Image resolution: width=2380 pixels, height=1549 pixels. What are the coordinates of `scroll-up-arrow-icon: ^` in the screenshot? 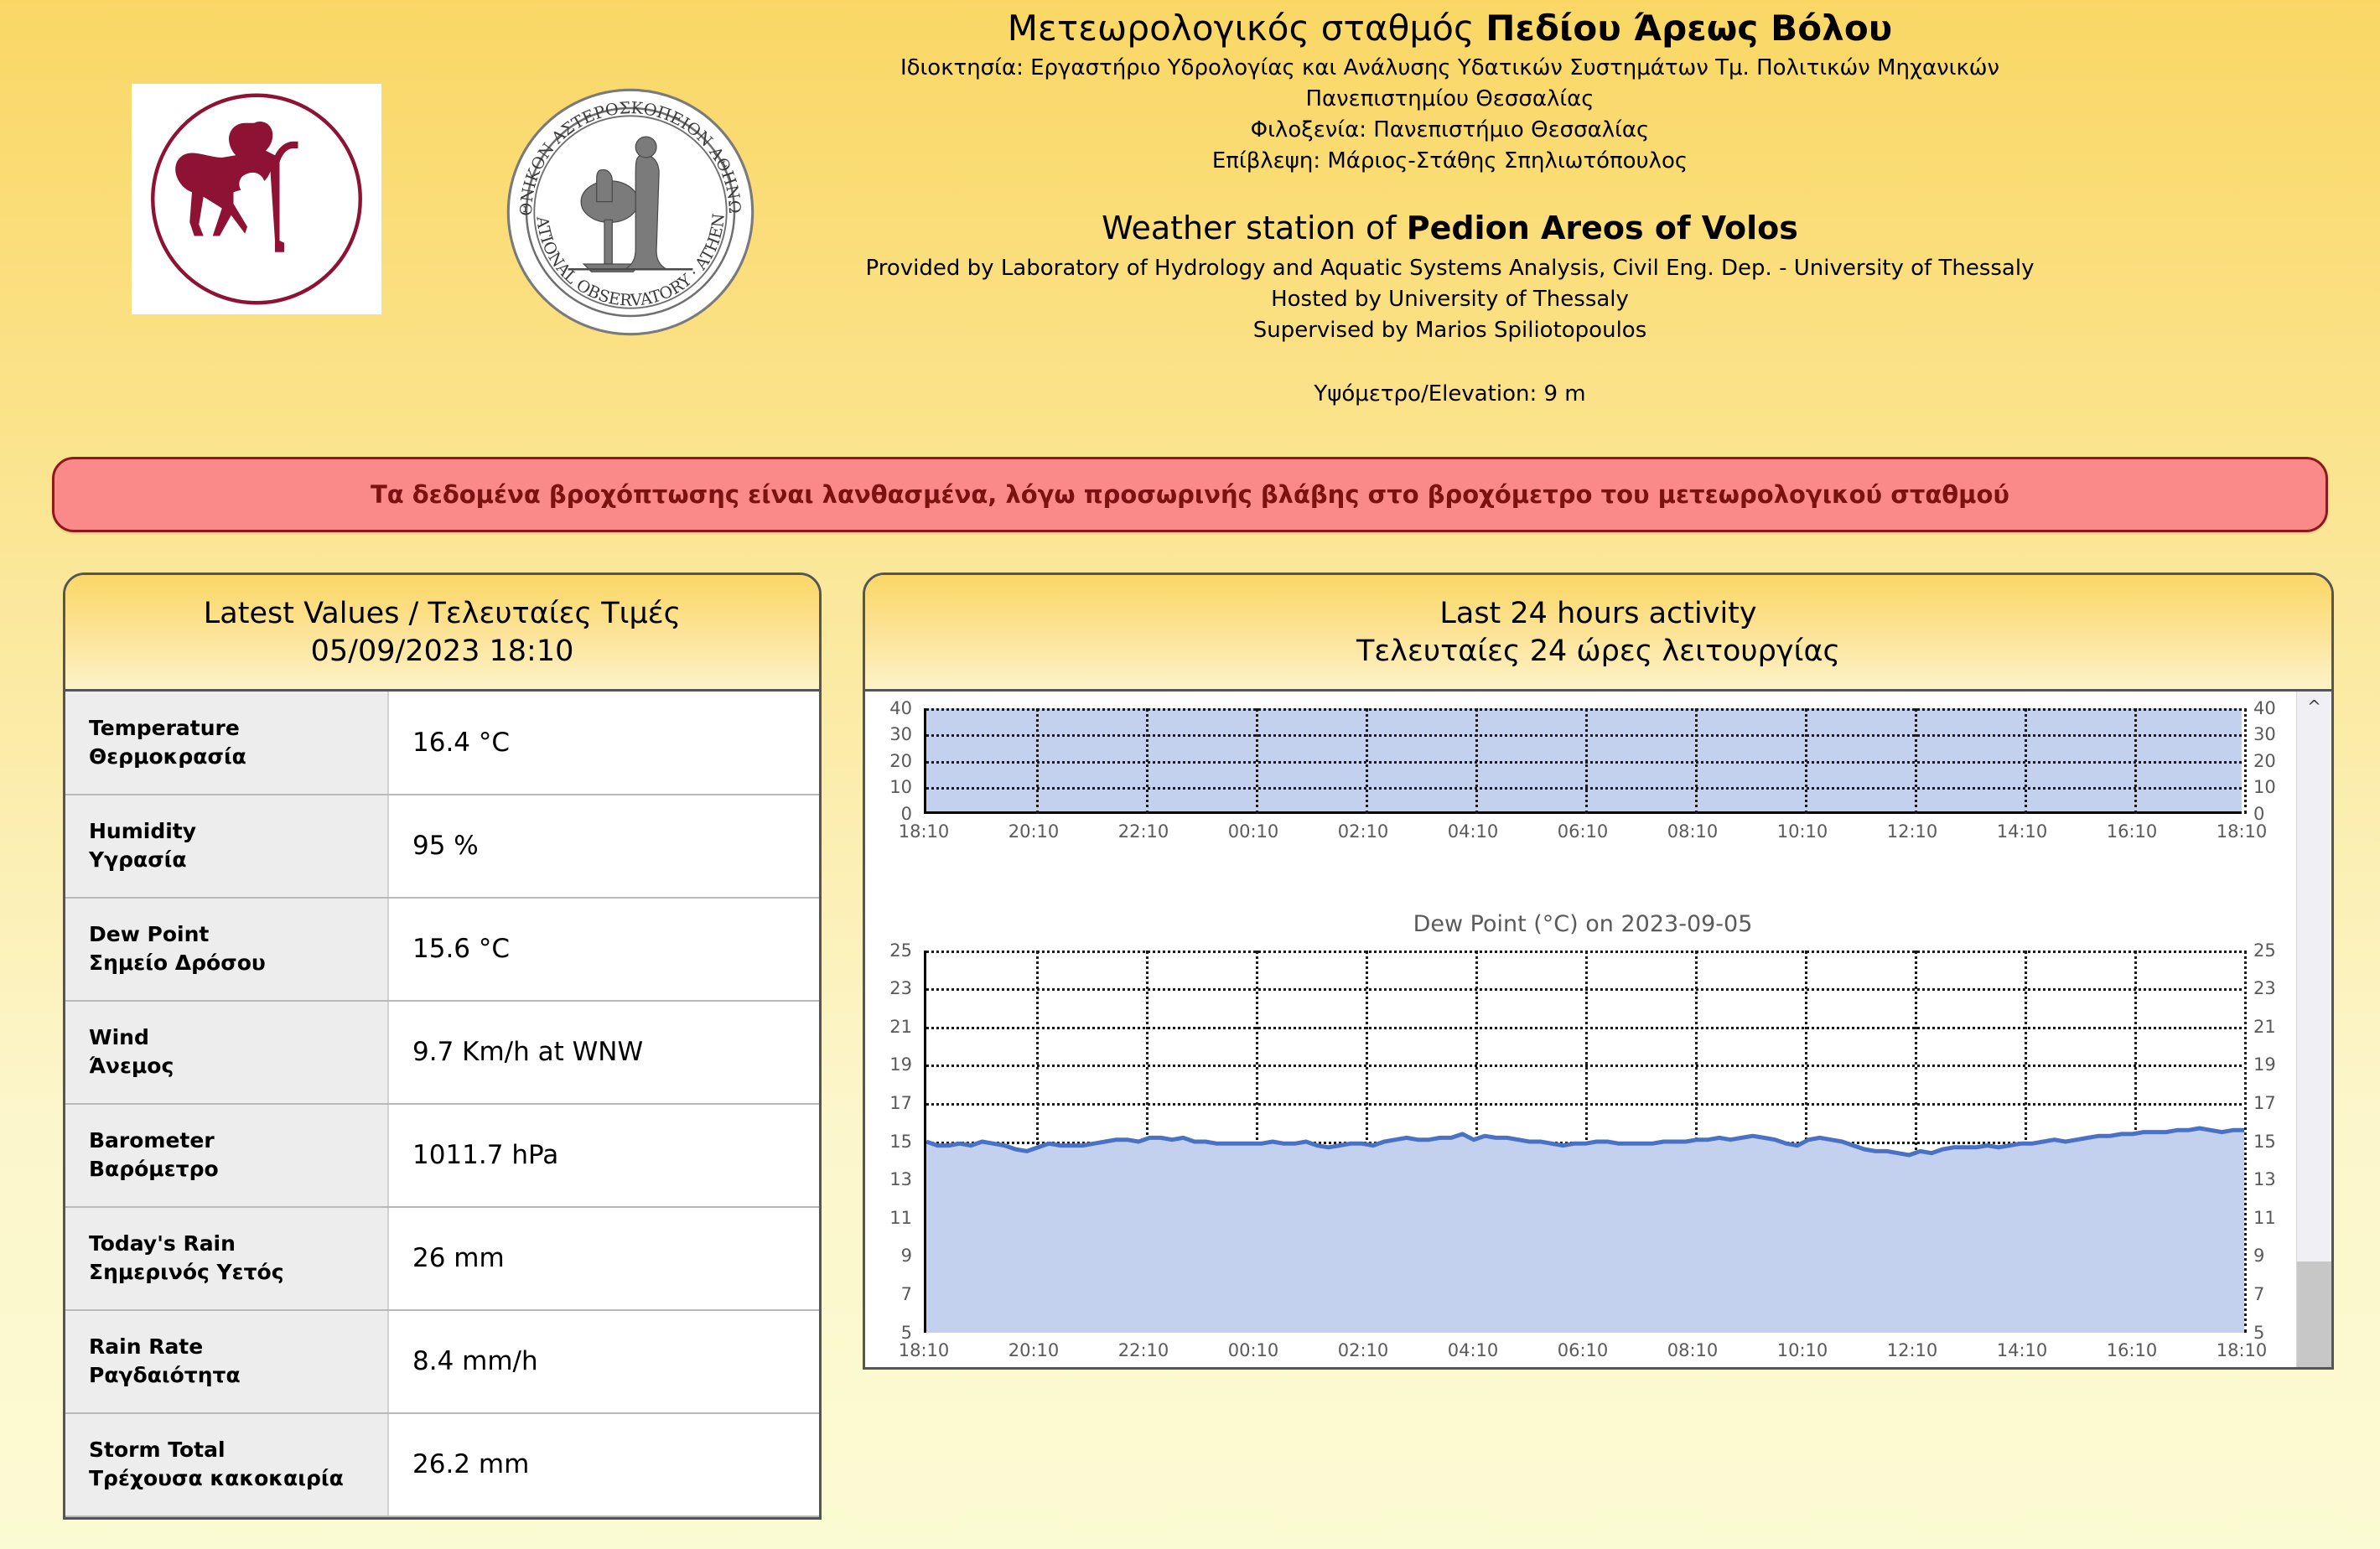 It's located at (2314, 706).